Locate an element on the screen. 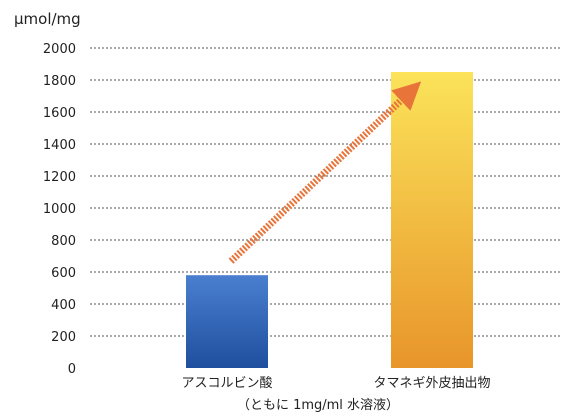  y-axis-ticks: 0 200 400 600 800 1000 1200 1400 1600 1800 2000 is located at coordinates (59, 209).